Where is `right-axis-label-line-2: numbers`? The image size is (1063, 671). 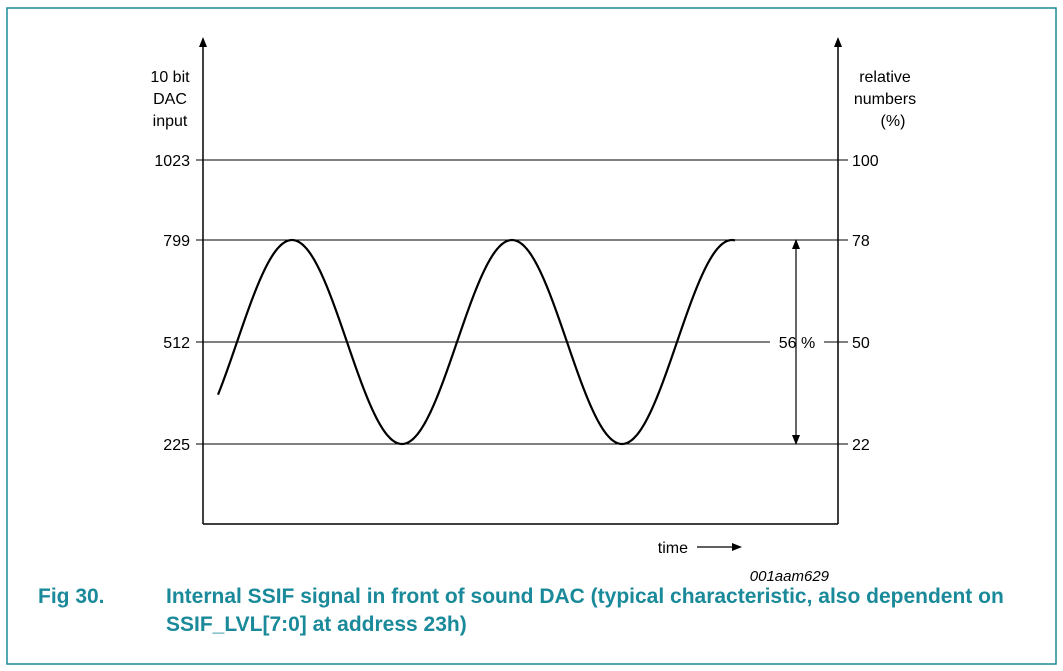 right-axis-label-line-2: numbers is located at coordinates (885, 99).